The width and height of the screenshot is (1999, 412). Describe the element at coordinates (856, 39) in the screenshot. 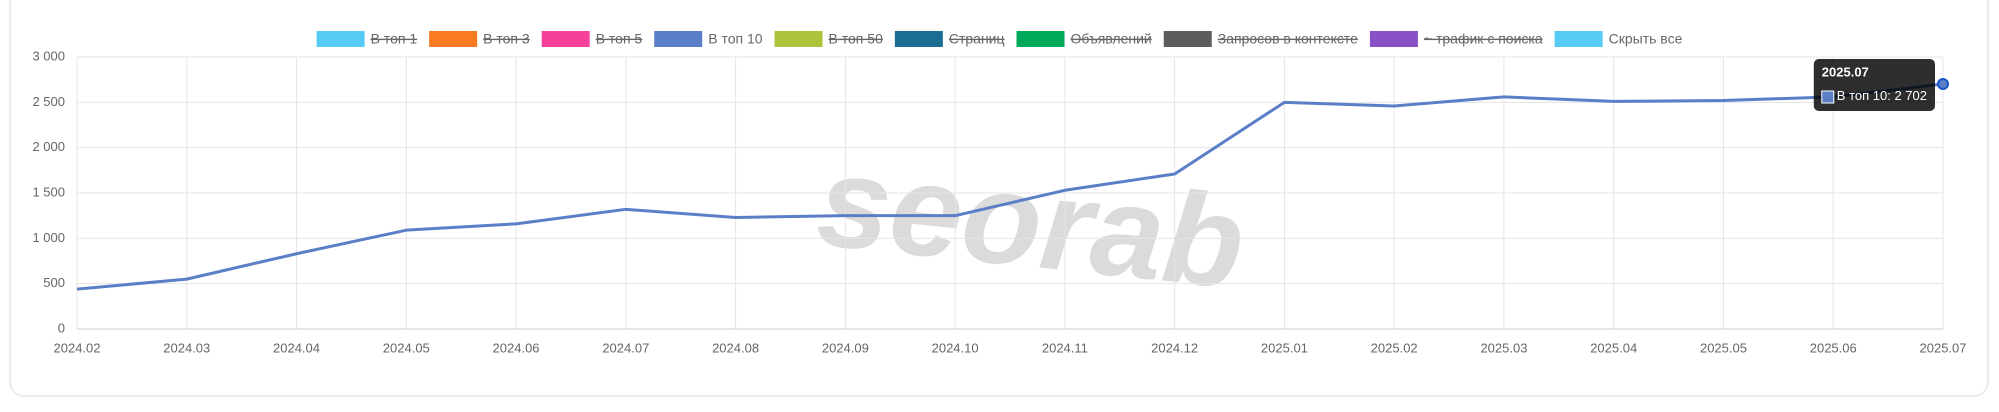

I see `legend-label: В топ 50` at that location.